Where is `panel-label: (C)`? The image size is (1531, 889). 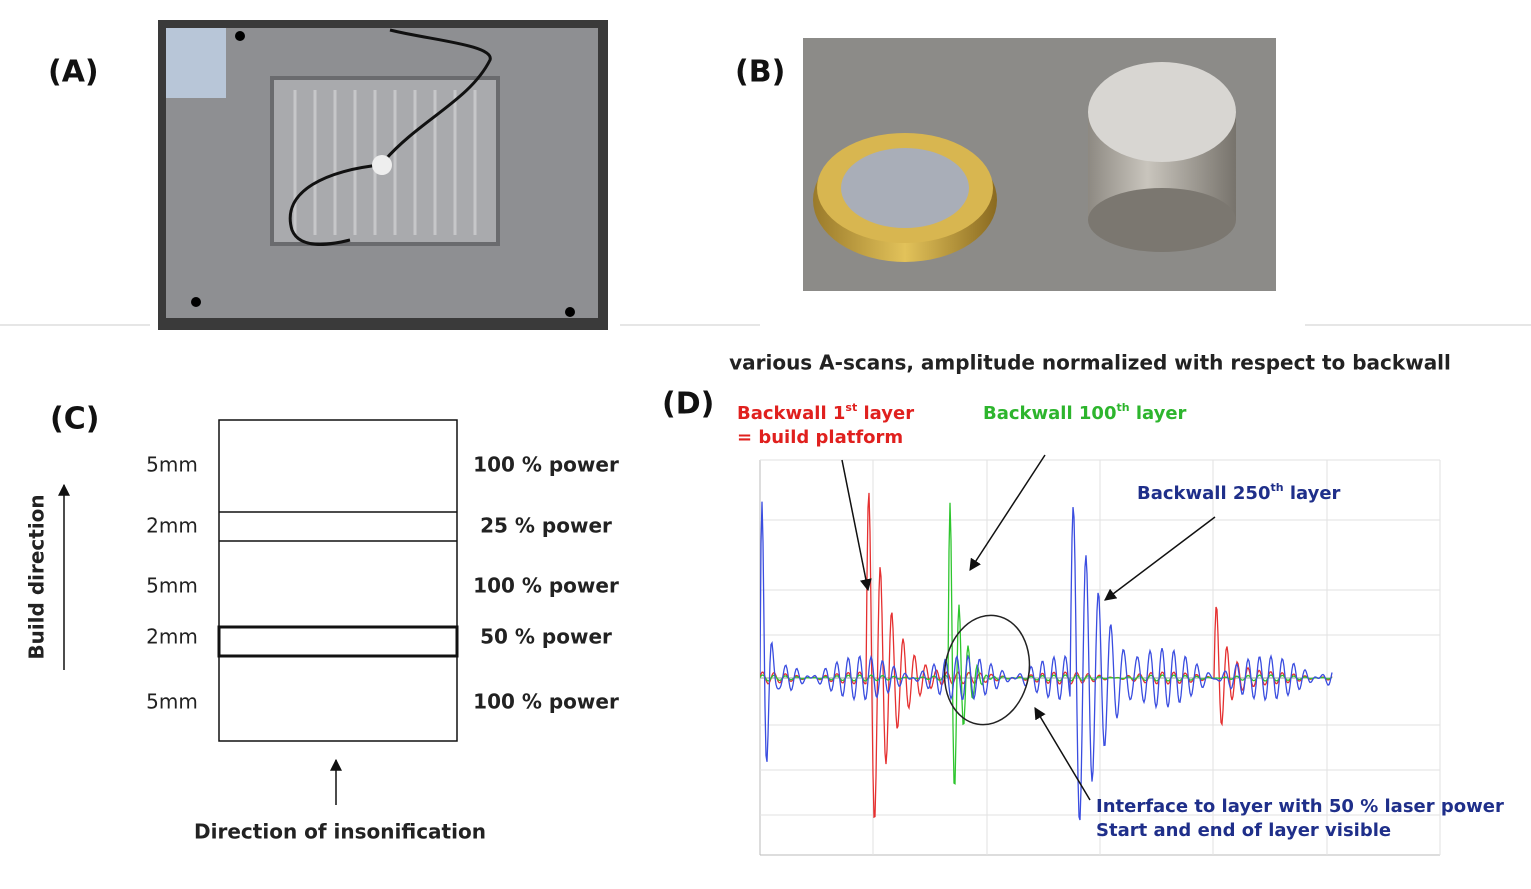
panel-label: (C) is located at coordinates (74, 419).